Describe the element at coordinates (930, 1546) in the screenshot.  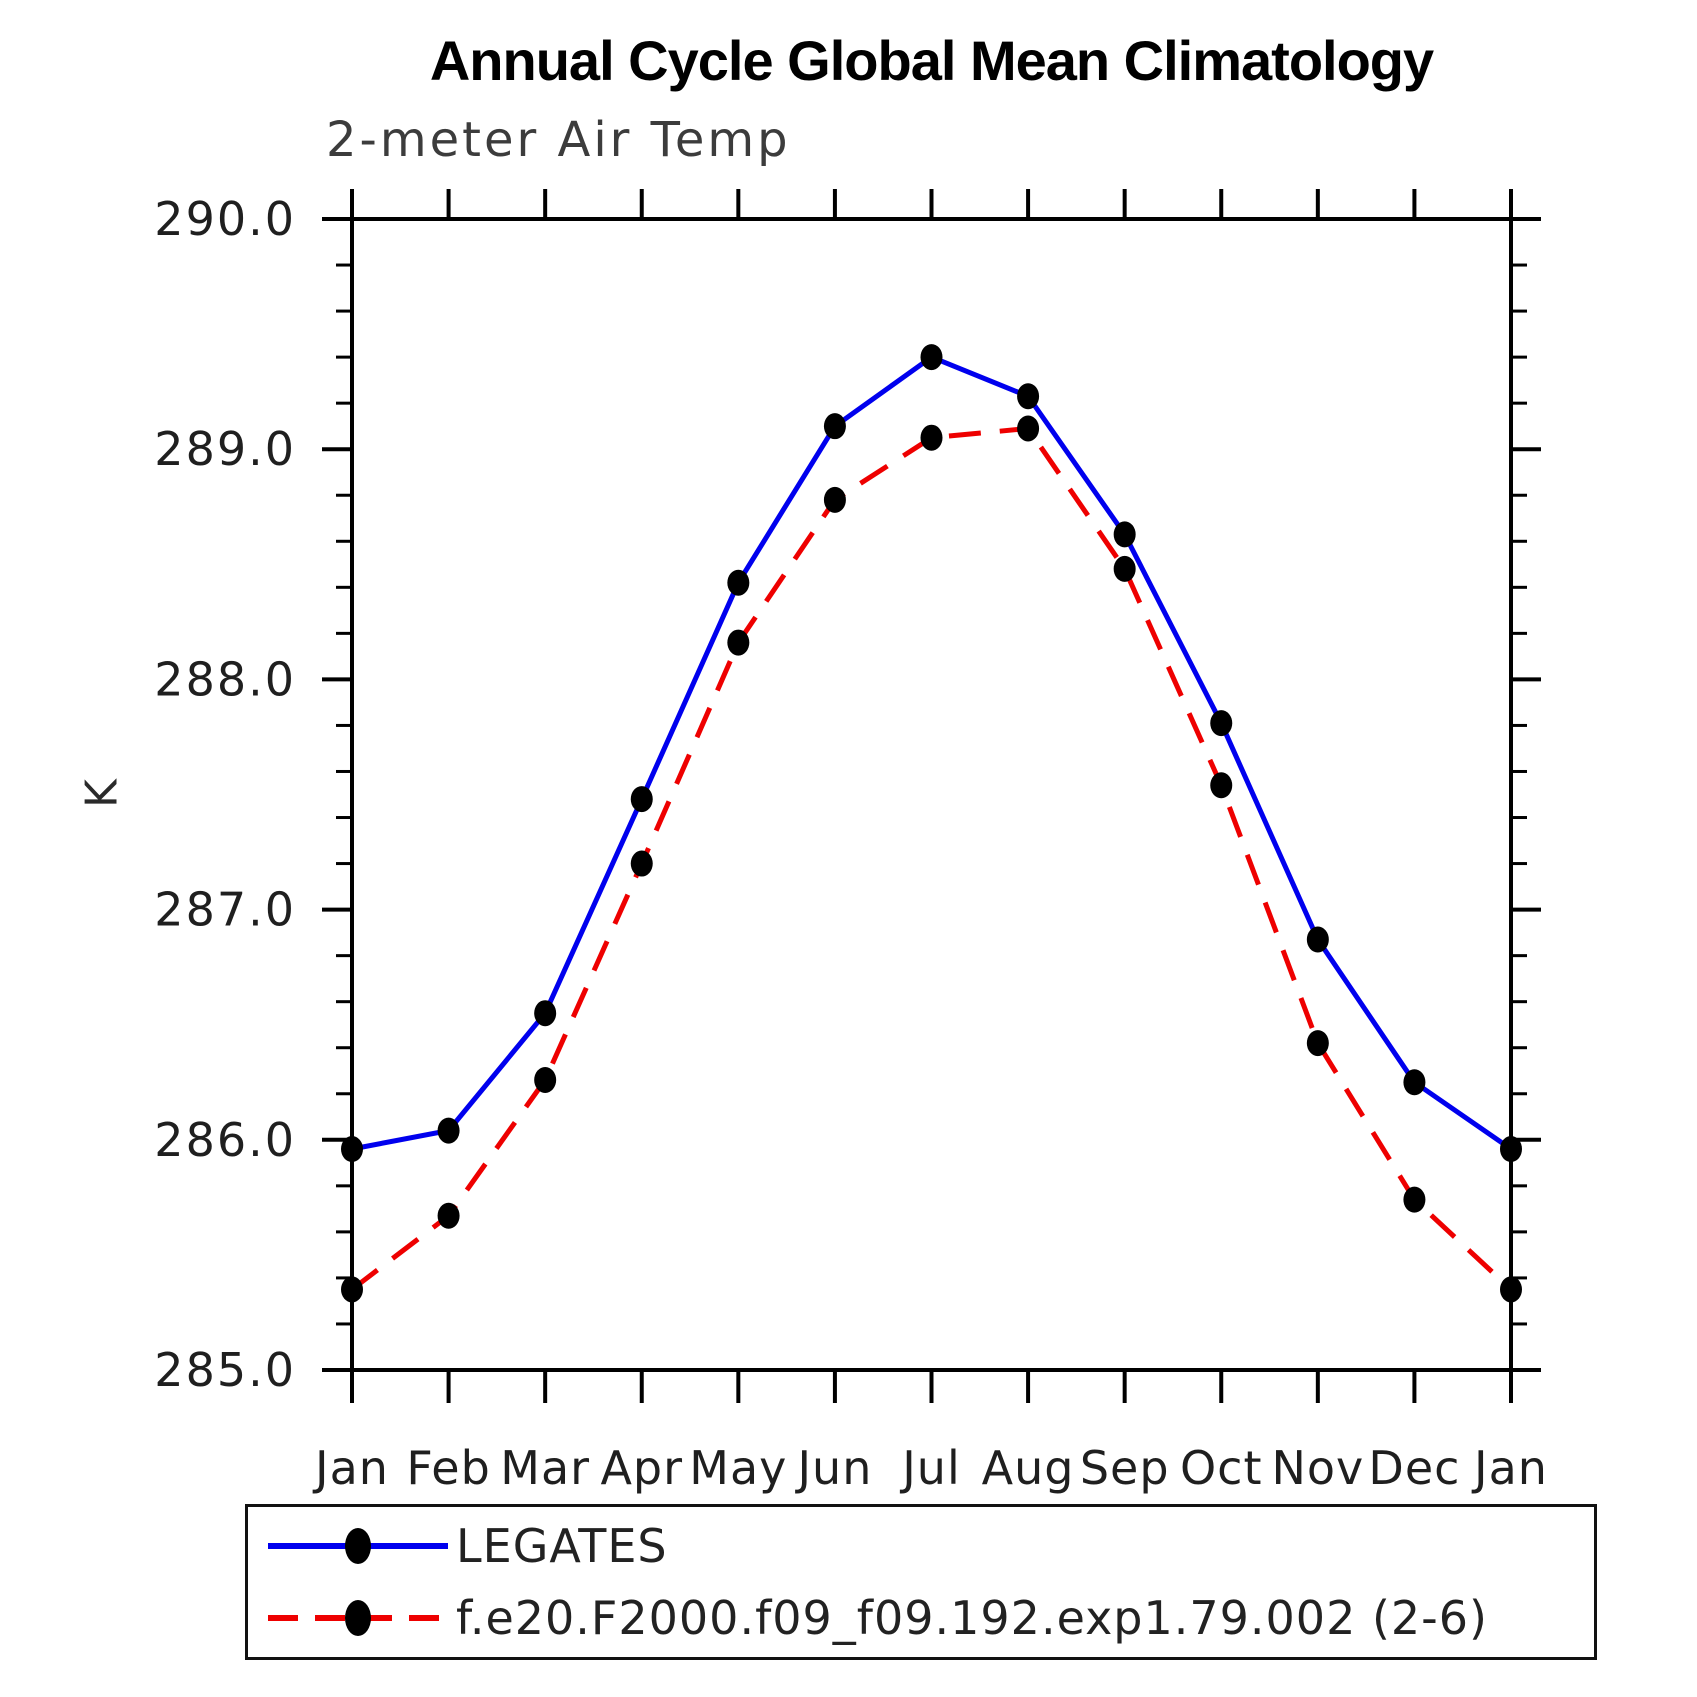
I see `legend-item-legates: LEGATES` at that location.